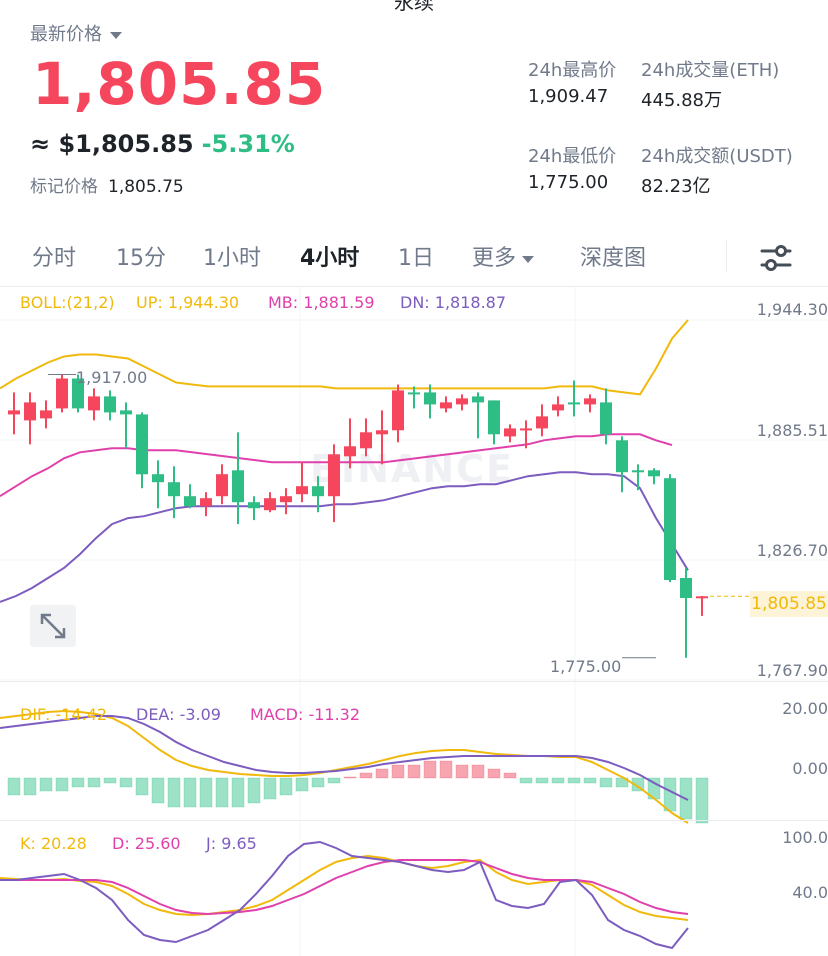 The width and height of the screenshot is (828, 956). I want to click on vol-usdt-label: 24h成交额(USDT), so click(717, 156).